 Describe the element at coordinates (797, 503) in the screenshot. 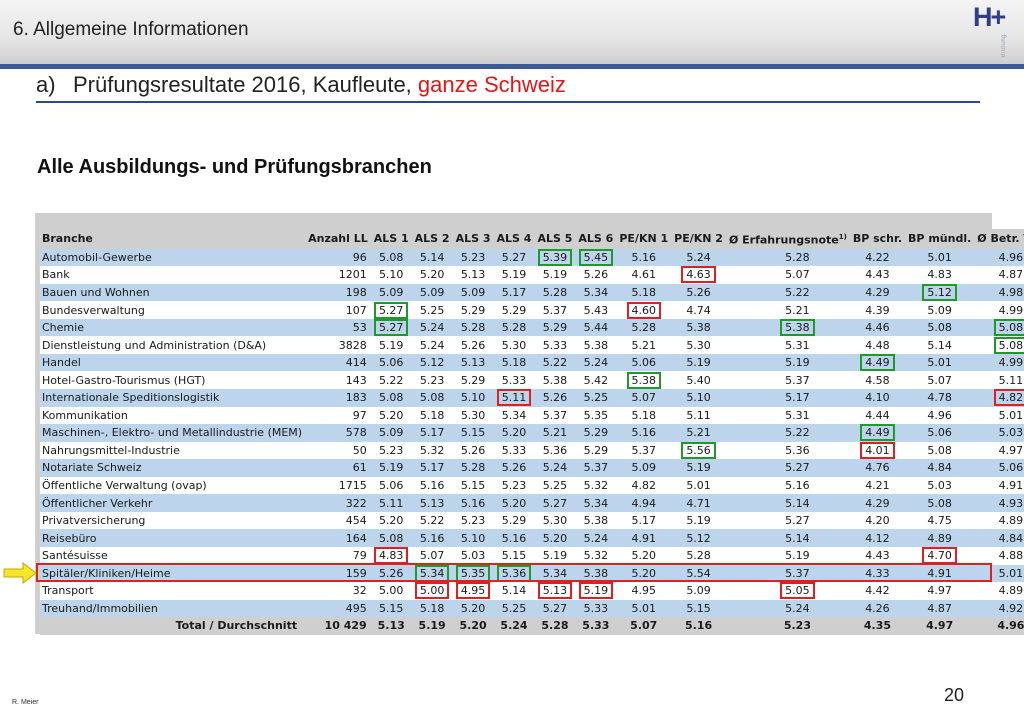

I see `cell-value: 5.14` at that location.